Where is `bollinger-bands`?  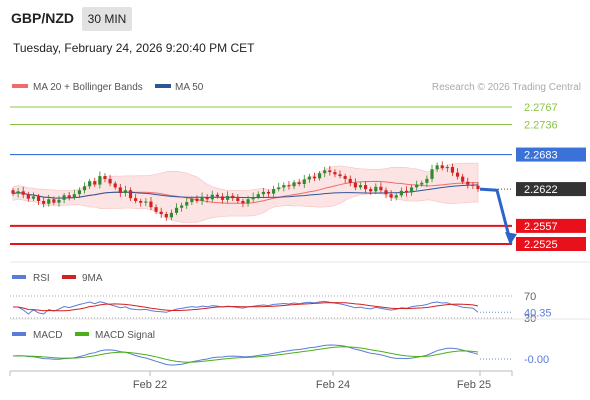
bollinger-bands is located at coordinates (245, 192).